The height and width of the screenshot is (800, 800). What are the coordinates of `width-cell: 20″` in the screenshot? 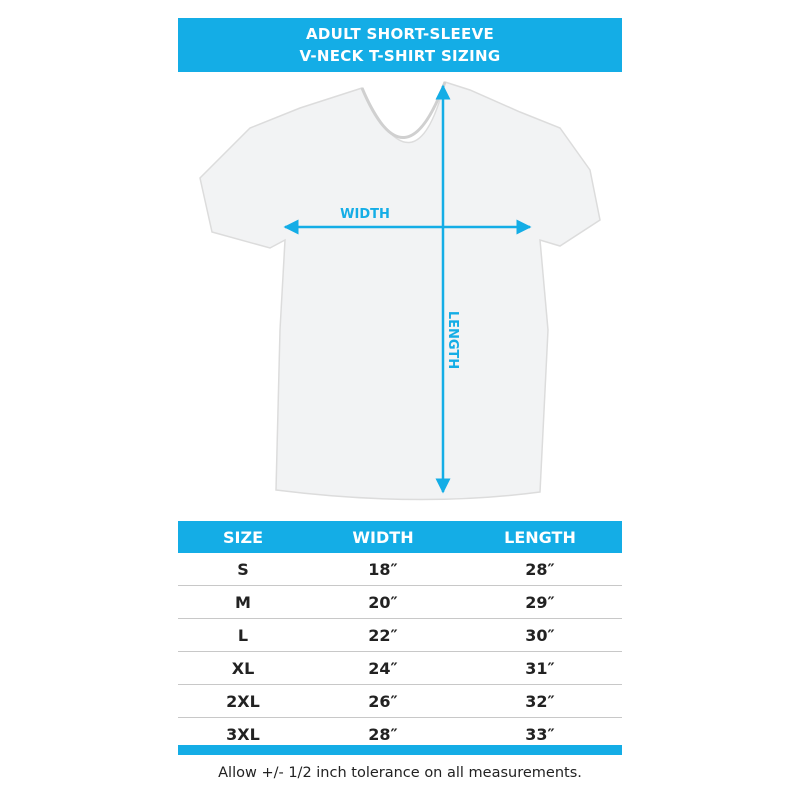 It's located at (383, 602).